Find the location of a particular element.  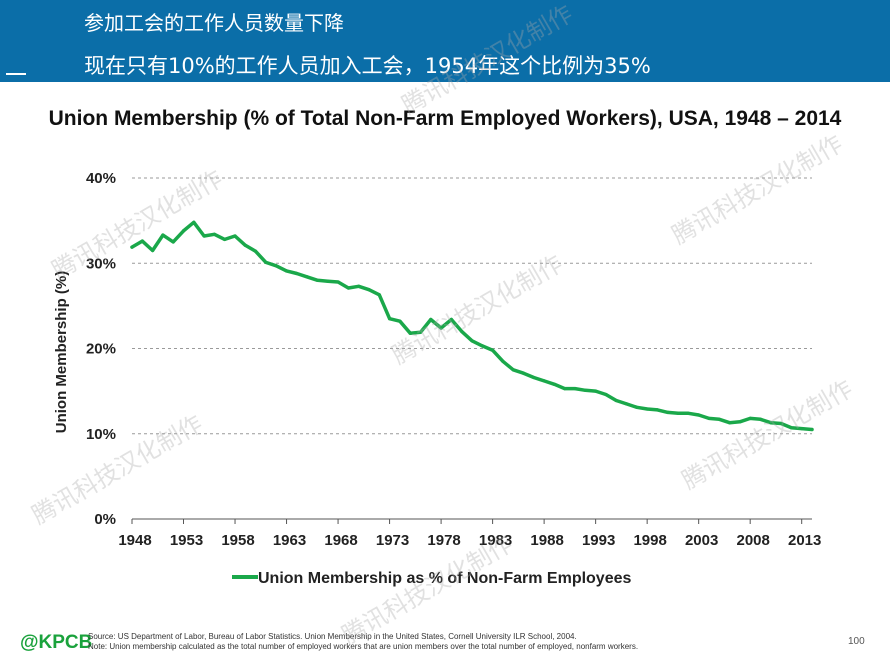

page-number: 100 is located at coordinates (856, 641).